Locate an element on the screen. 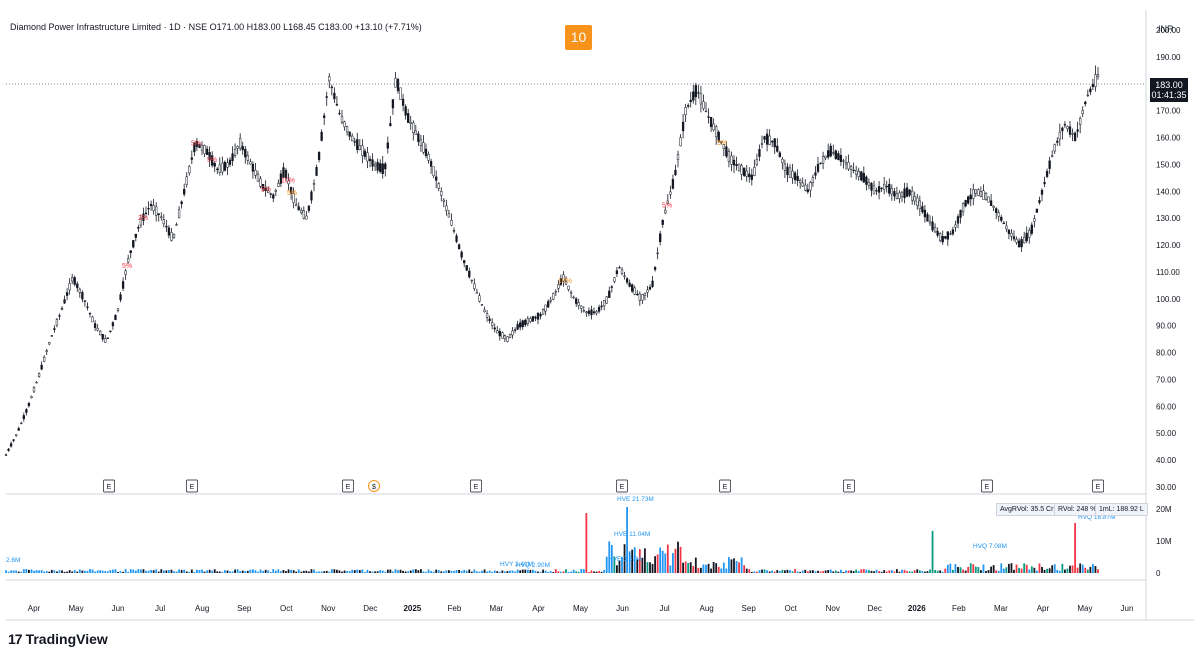 The height and width of the screenshot is (659, 1200). earnings-icon is located at coordinates (725, 486).